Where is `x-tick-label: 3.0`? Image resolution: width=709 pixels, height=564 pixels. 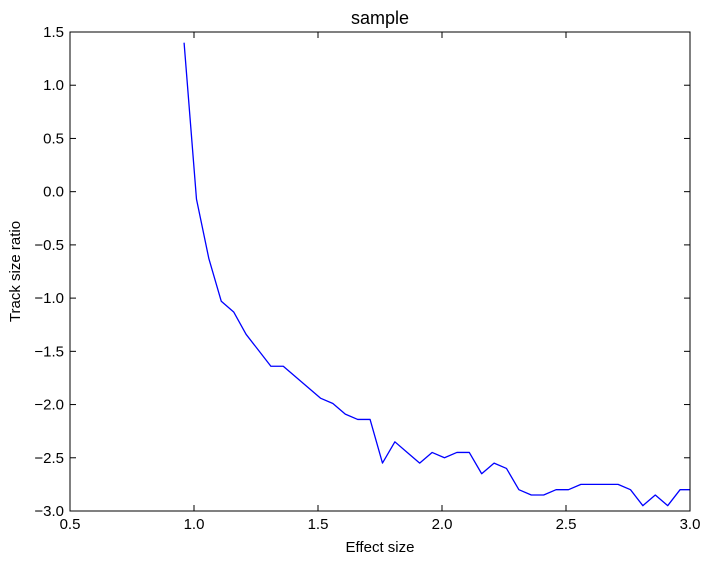 x-tick-label: 3.0 is located at coordinates (690, 524).